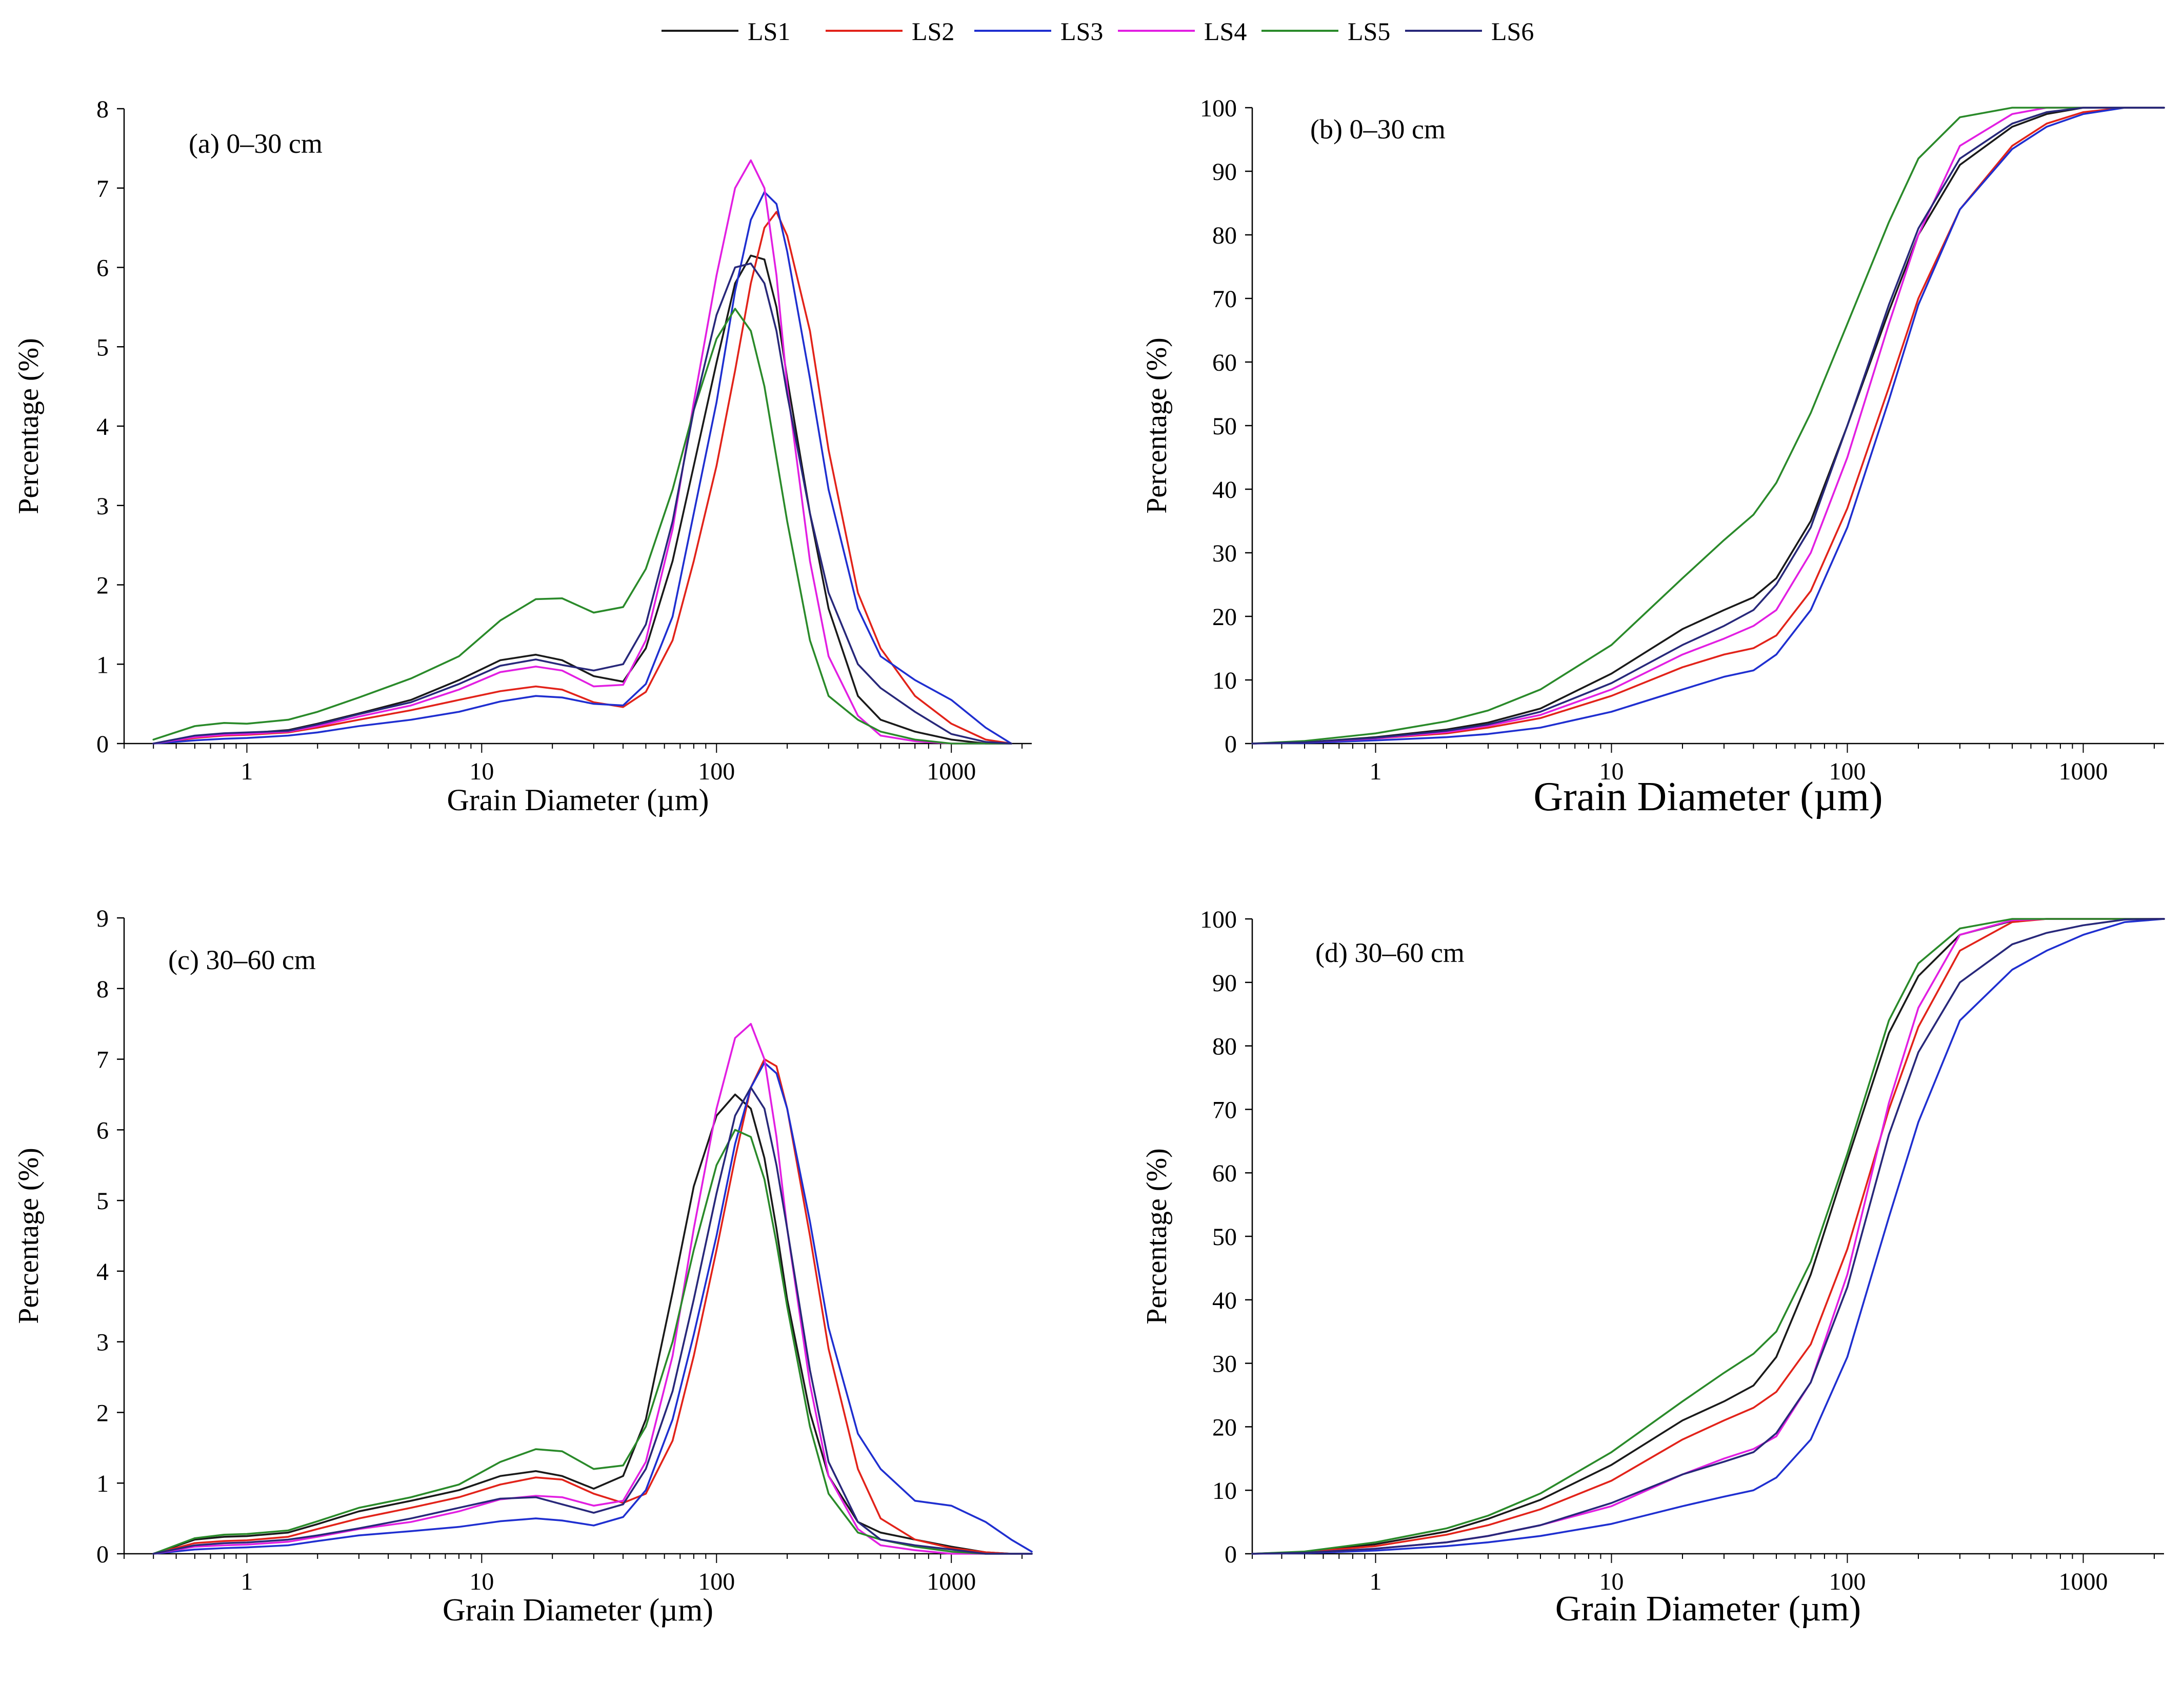 This screenshot has width=2184, height=1684. I want to click on y-tick-label-d: 0, so click(1231, 1554).